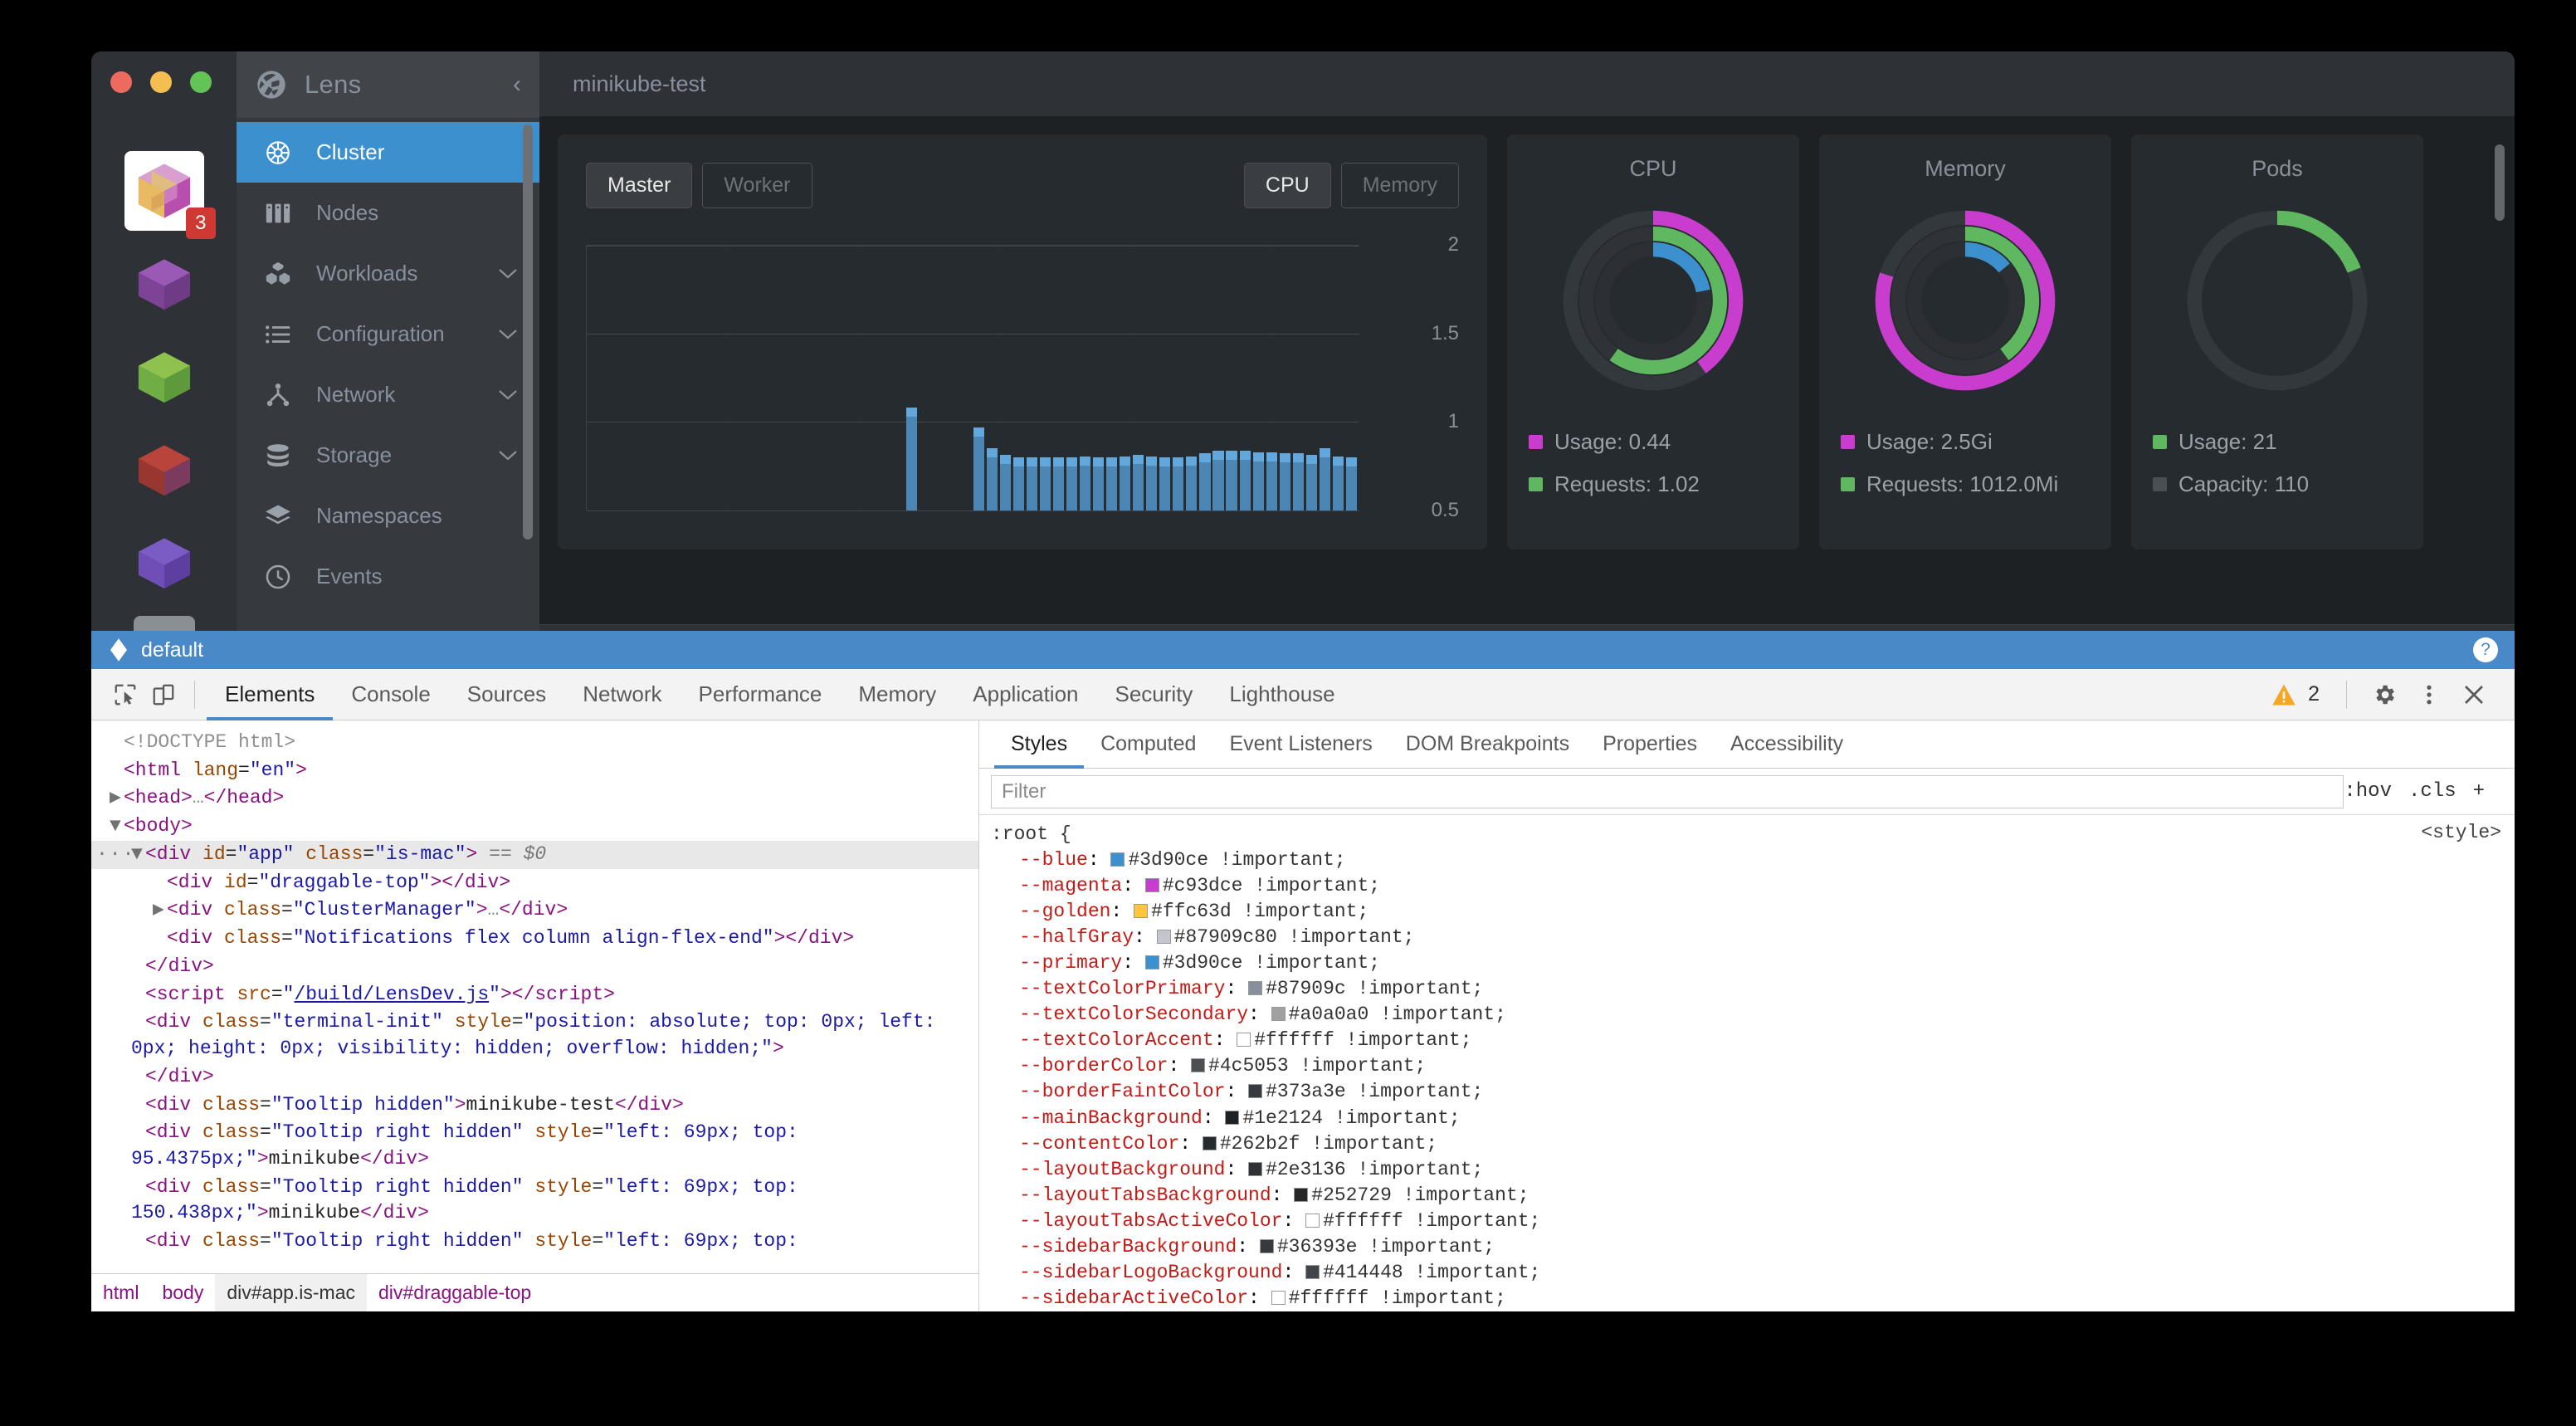 The height and width of the screenshot is (1426, 2576). Describe the element at coordinates (528, 332) in the screenshot. I see `sidebar-scrollbar` at that location.